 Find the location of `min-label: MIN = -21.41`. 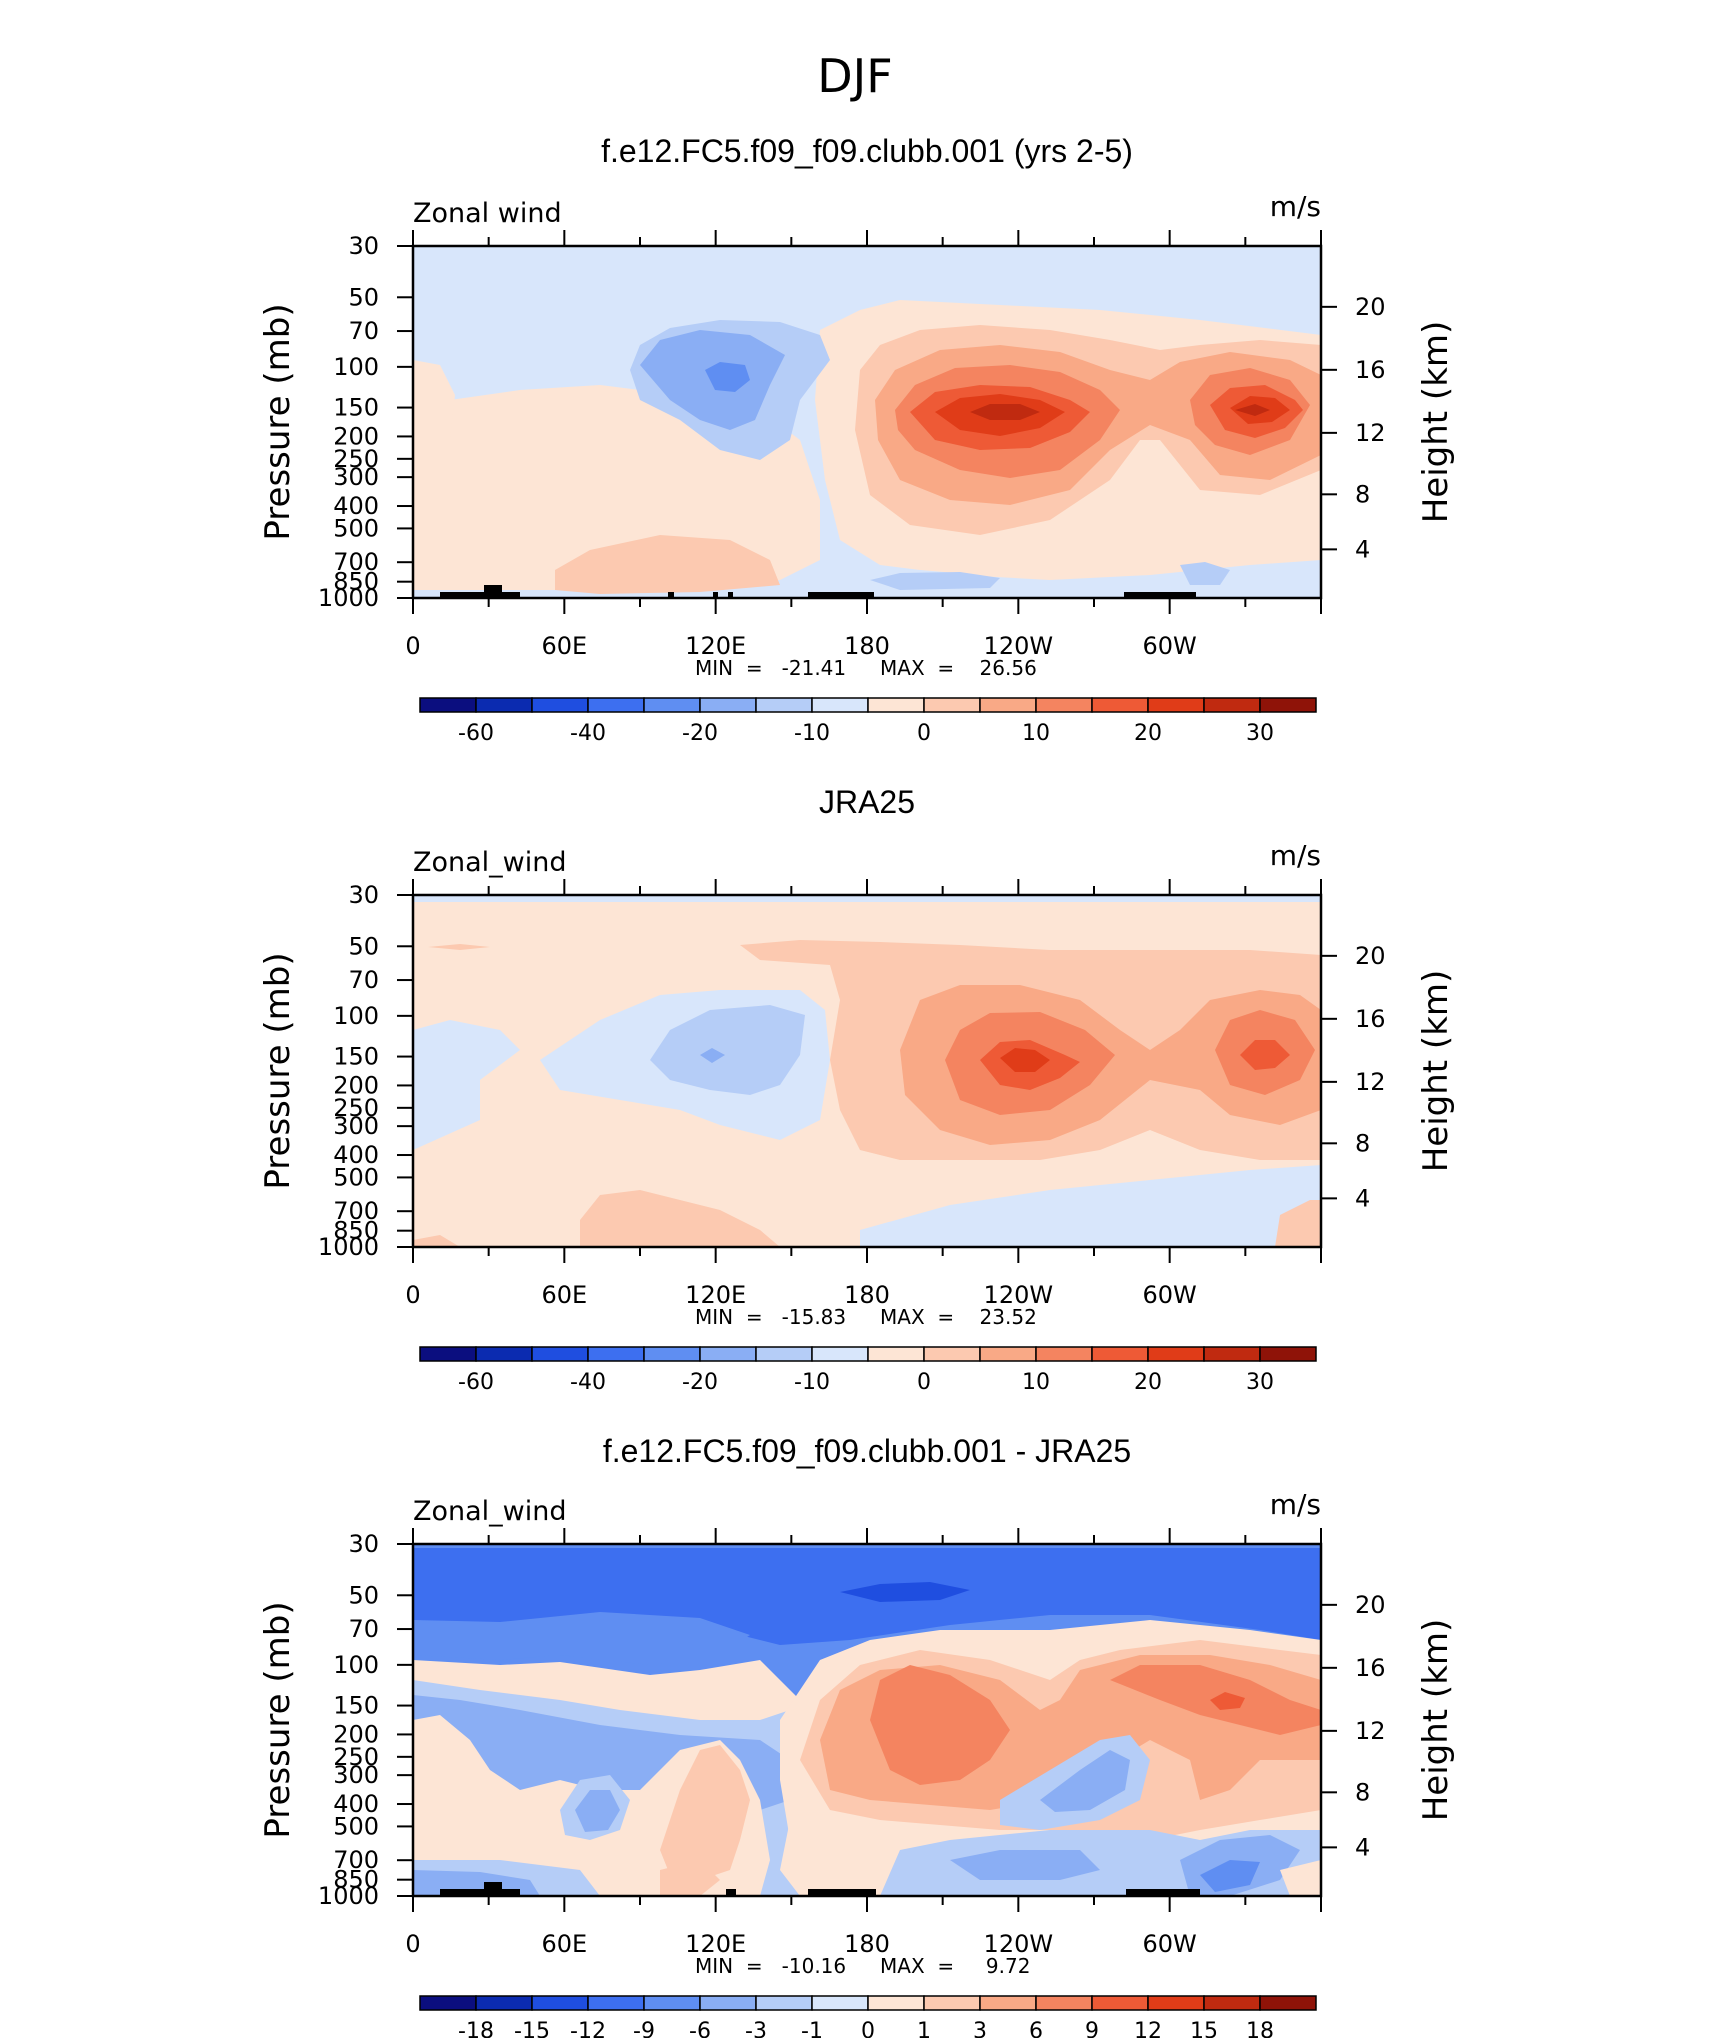

min-label: MIN = -21.41 is located at coordinates (770, 668).